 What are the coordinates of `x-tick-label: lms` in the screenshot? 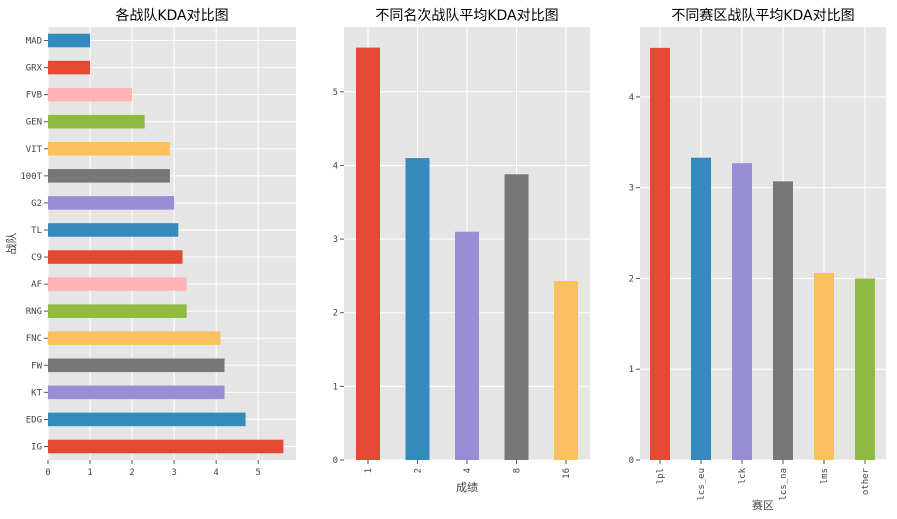 It's located at (825, 476).